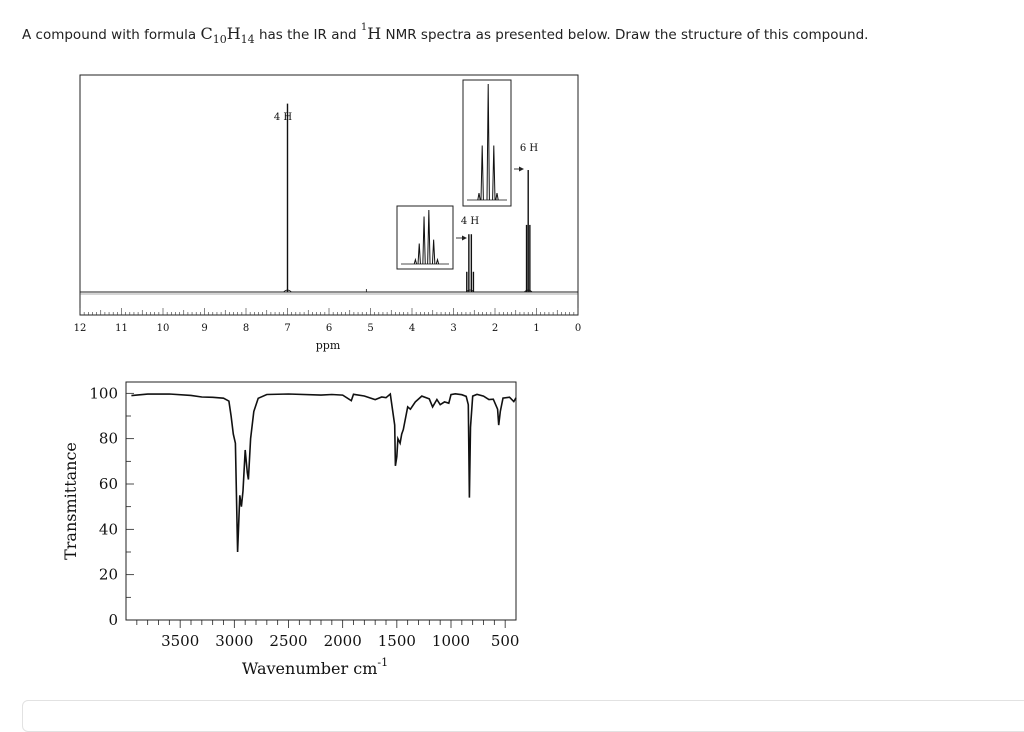 Image resolution: width=1024 pixels, height=732 pixels. Describe the element at coordinates (364, 27) in the screenshot. I see `nmr-isotope-number: 1` at that location.